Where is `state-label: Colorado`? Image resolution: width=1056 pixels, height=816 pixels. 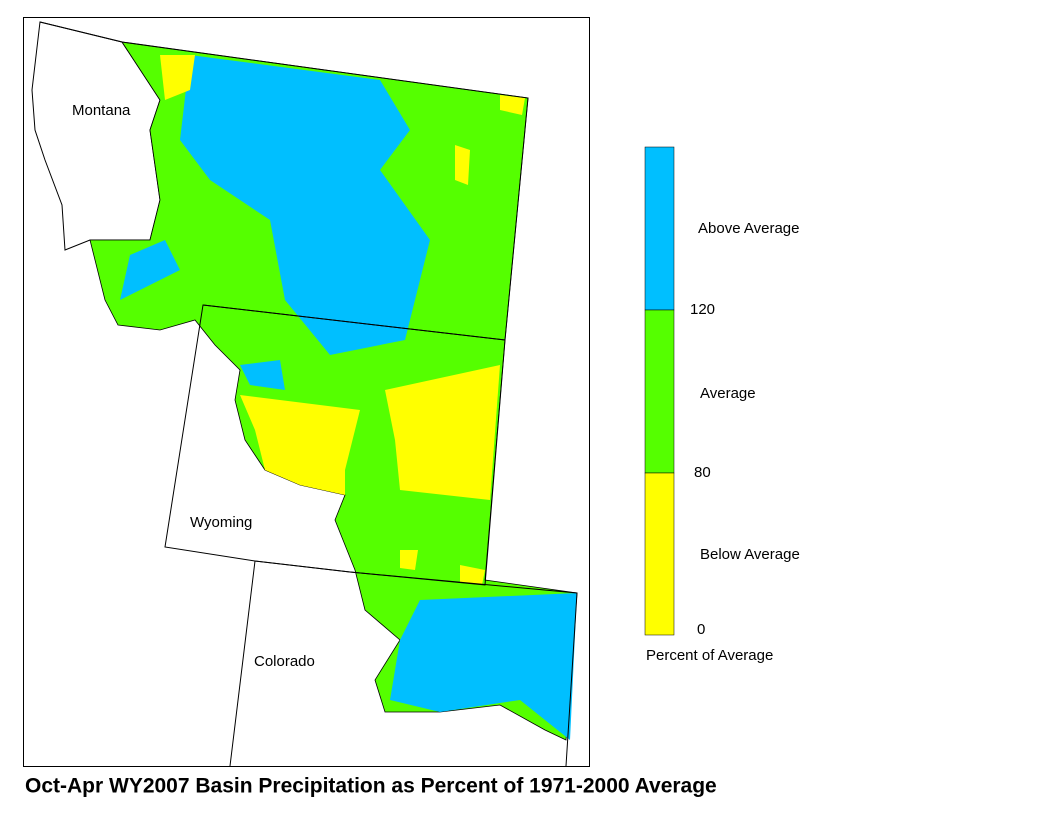 state-label: Colorado is located at coordinates (284, 661).